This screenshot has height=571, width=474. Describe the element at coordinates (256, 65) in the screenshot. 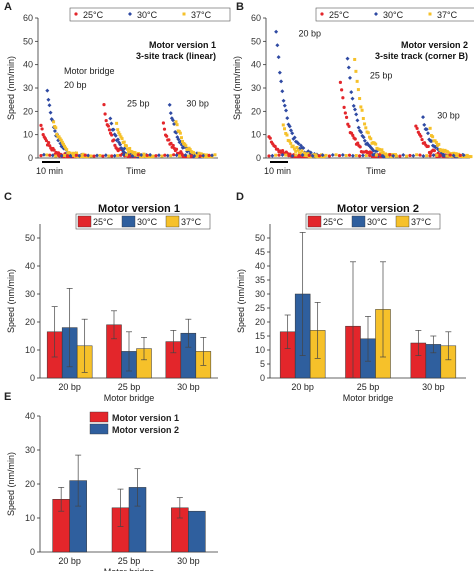

I see `y-tick-label: 40` at that location.